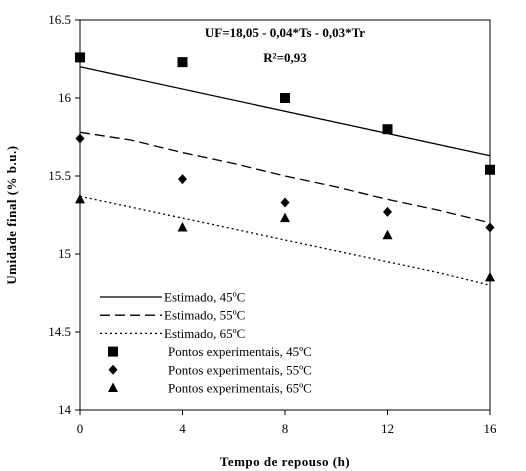  Describe the element at coordinates (65, 409) in the screenshot. I see `y-tick-label: 14` at that location.